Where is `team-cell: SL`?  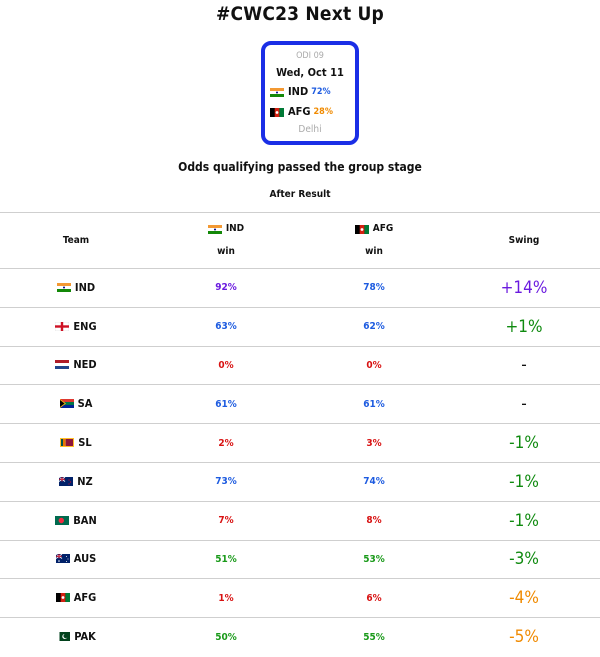
team-cell: SL is located at coordinates (76, 443).